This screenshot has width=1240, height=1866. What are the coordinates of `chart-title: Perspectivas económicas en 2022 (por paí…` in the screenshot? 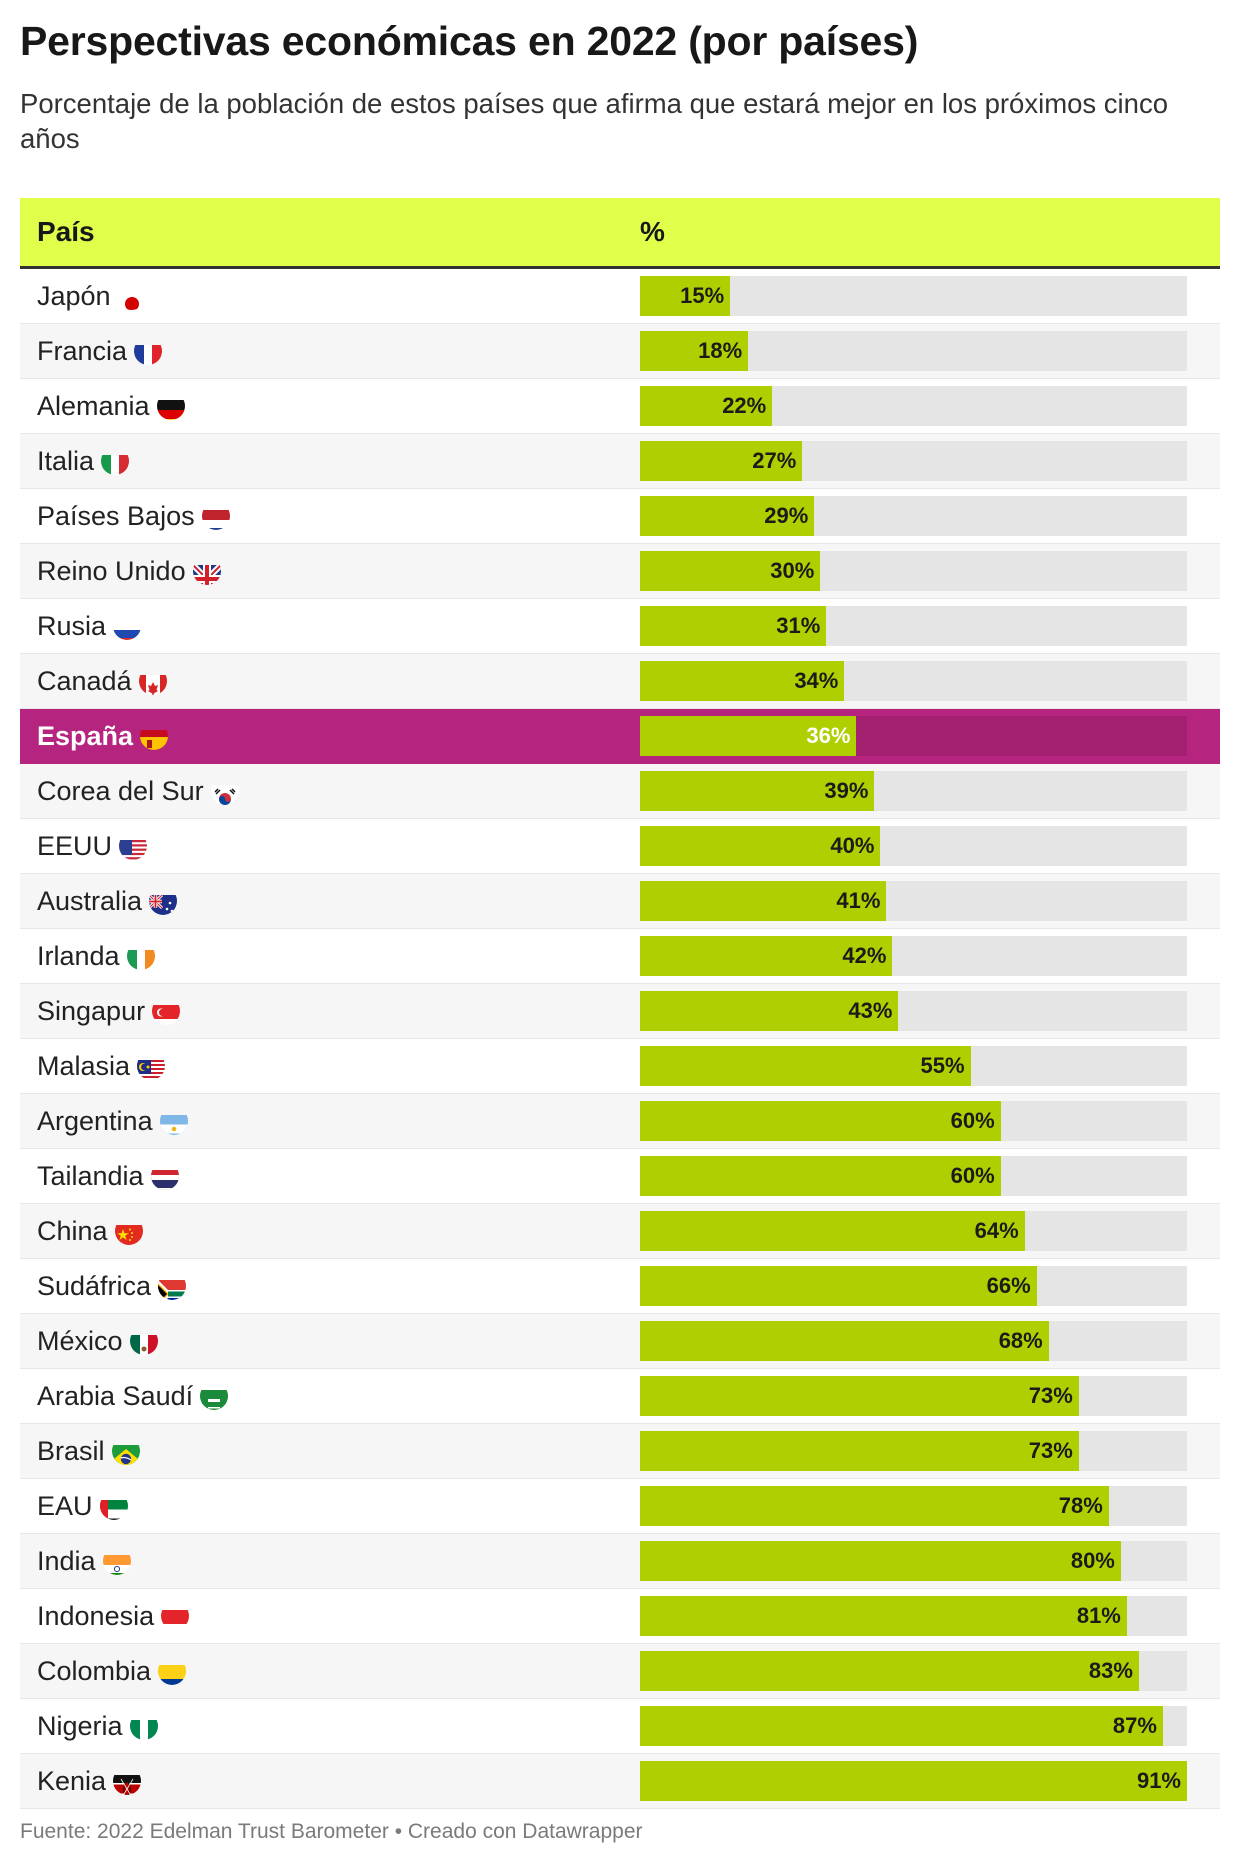 It's located at (469, 41).